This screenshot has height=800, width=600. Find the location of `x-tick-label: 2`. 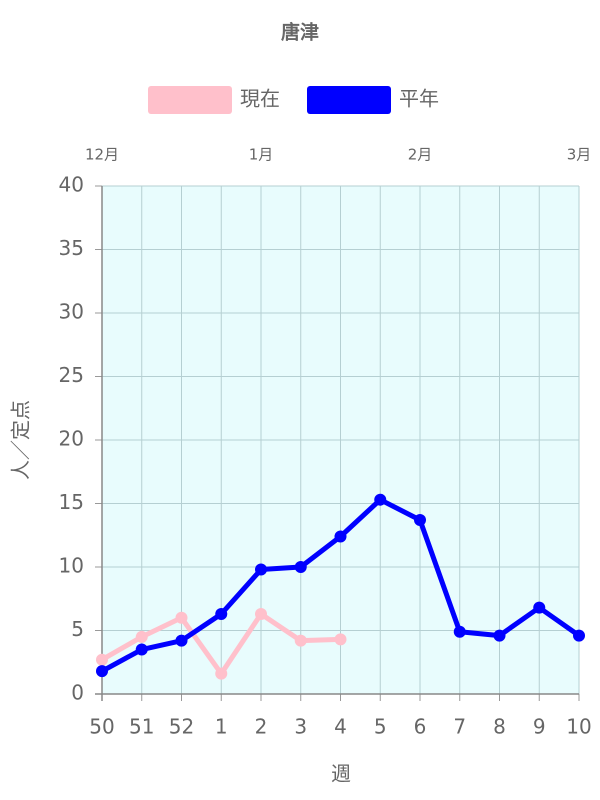

x-tick-label: 2 is located at coordinates (261, 727).